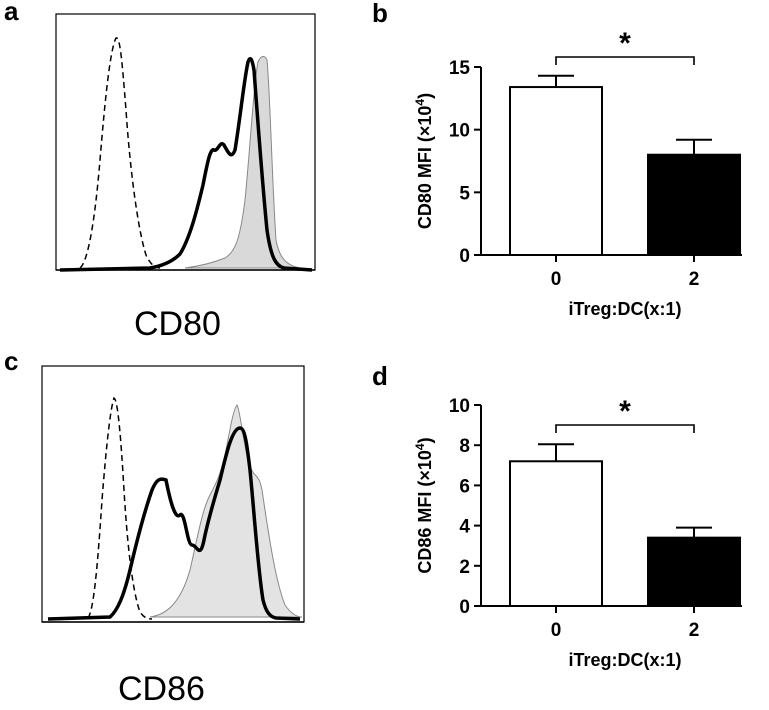 This screenshot has width=769, height=710. What do you see at coordinates (424, 505) in the screenshot?
I see `y-axis-title: CD86 MFI (×104)` at bounding box center [424, 505].